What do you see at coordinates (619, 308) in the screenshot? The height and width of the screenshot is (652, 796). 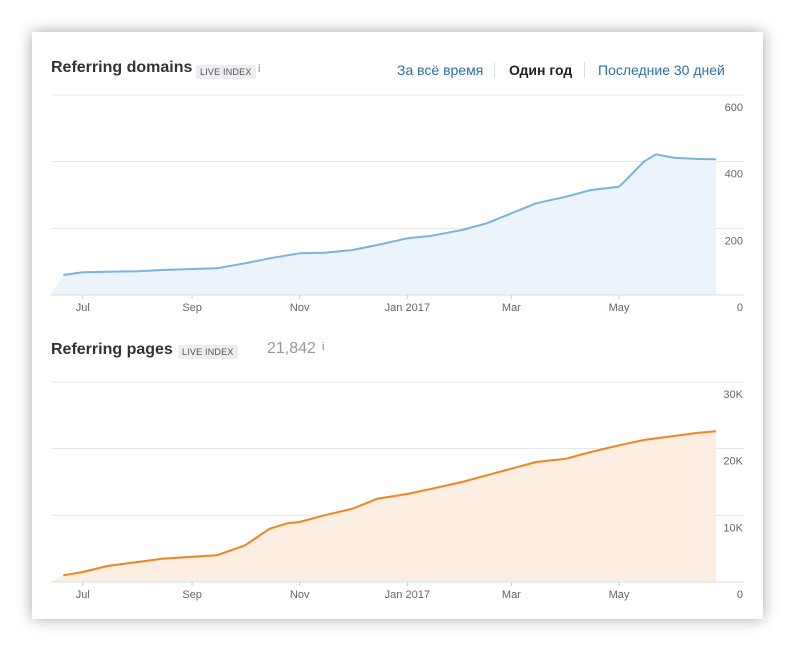 I see `domains-x-tick-label: May` at bounding box center [619, 308].